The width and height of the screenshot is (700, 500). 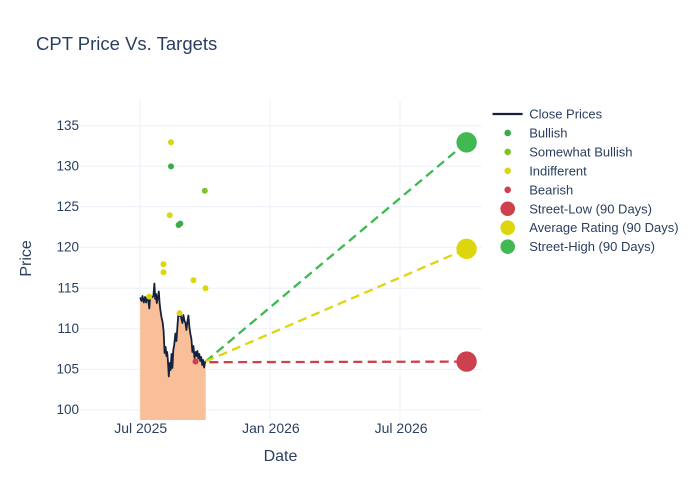 I want to click on svg-text: 125, so click(x=67, y=206).